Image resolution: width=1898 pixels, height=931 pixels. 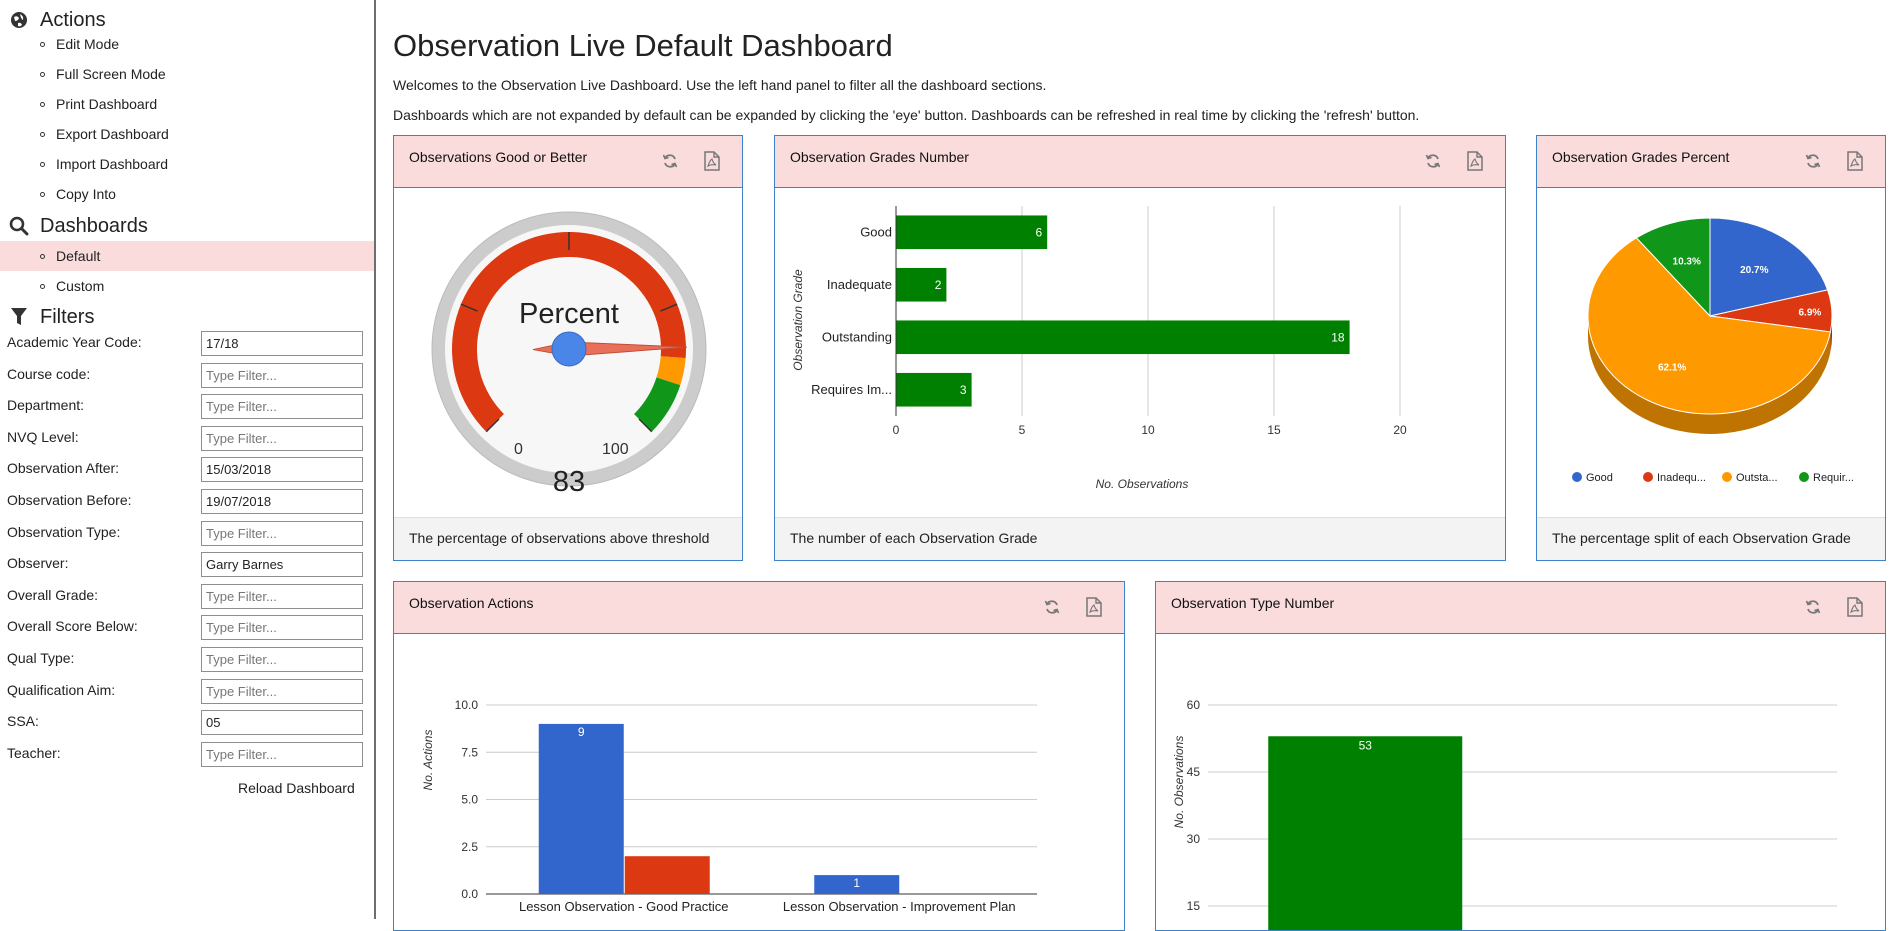 I want to click on filter-label: Academic Year Code:, so click(x=74, y=342).